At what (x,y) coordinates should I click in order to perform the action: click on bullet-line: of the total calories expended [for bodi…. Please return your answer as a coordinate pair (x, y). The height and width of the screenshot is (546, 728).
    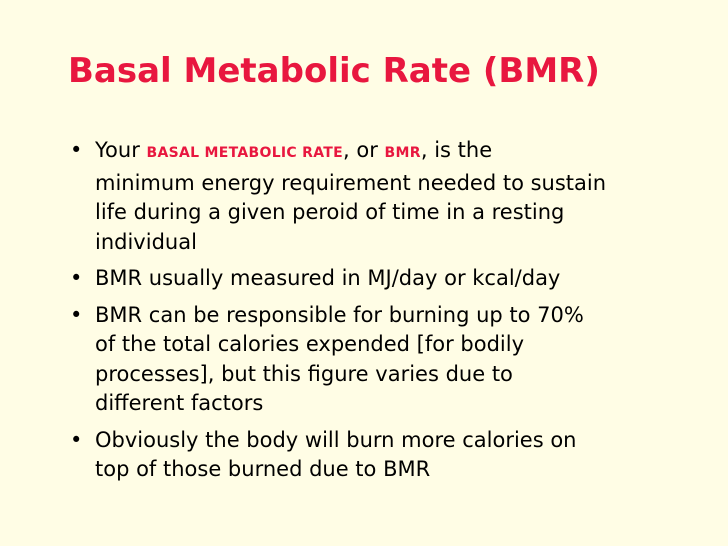
    Looking at the image, I should click on (309, 344).